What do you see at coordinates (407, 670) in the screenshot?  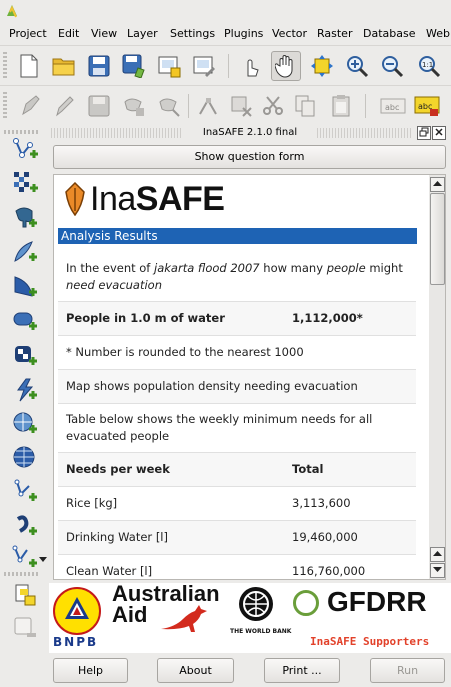 I see `run-button: Run` at bounding box center [407, 670].